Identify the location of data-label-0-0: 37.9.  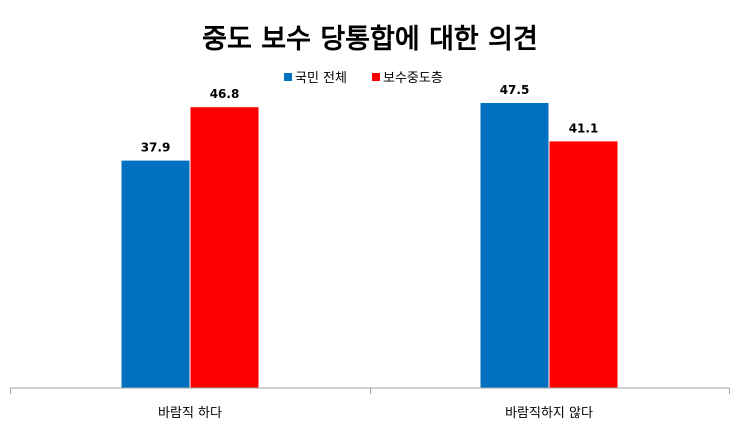
(156, 148).